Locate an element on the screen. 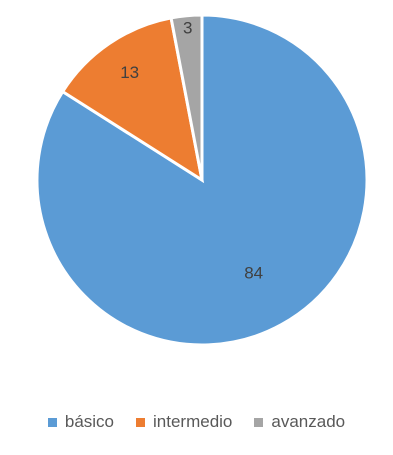 Image resolution: width=393 pixels, height=455 pixels. legend-label-avanzado: avanzado is located at coordinates (308, 421).